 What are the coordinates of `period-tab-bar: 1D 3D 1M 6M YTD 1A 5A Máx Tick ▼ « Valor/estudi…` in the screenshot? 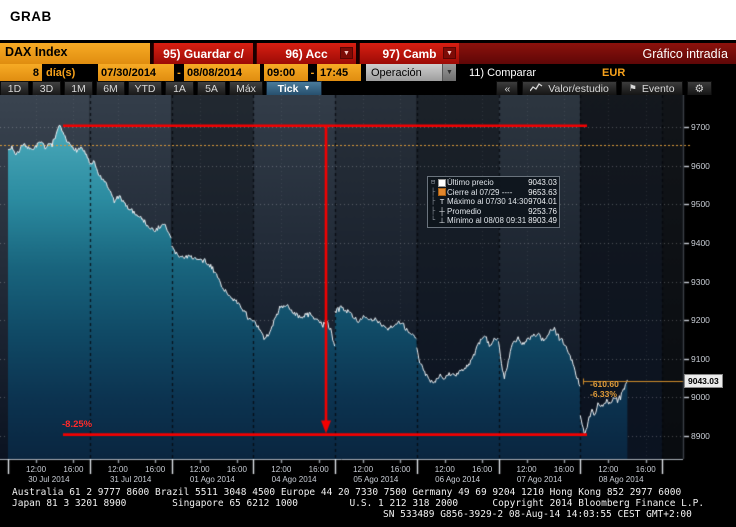 It's located at (368, 88).